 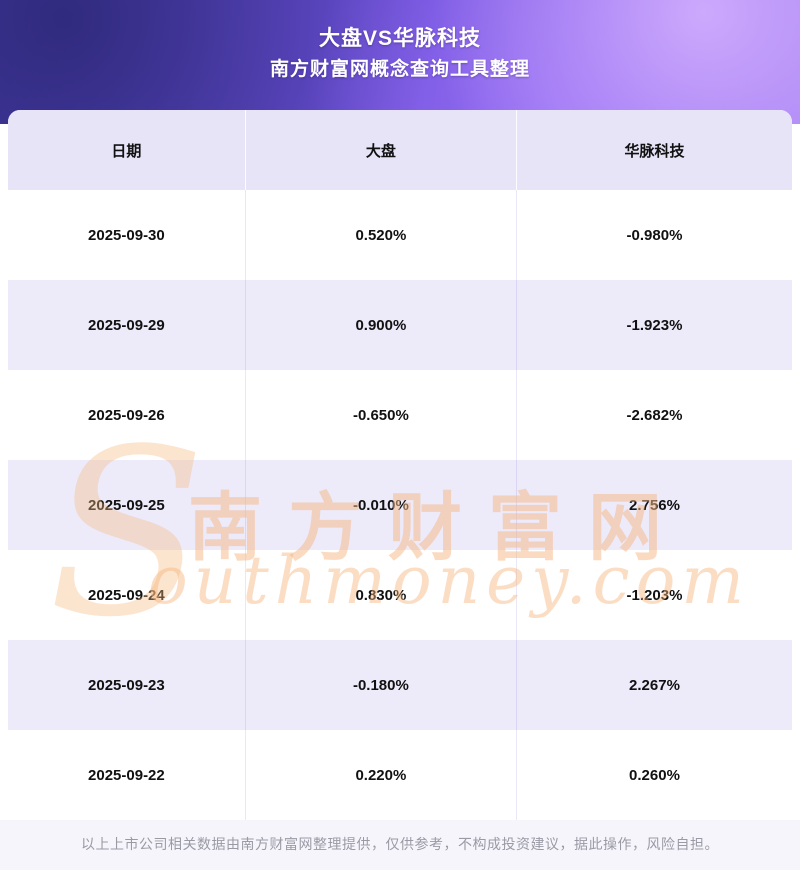 What do you see at coordinates (380, 150) in the screenshot?
I see `column-header-market: 大盘` at bounding box center [380, 150].